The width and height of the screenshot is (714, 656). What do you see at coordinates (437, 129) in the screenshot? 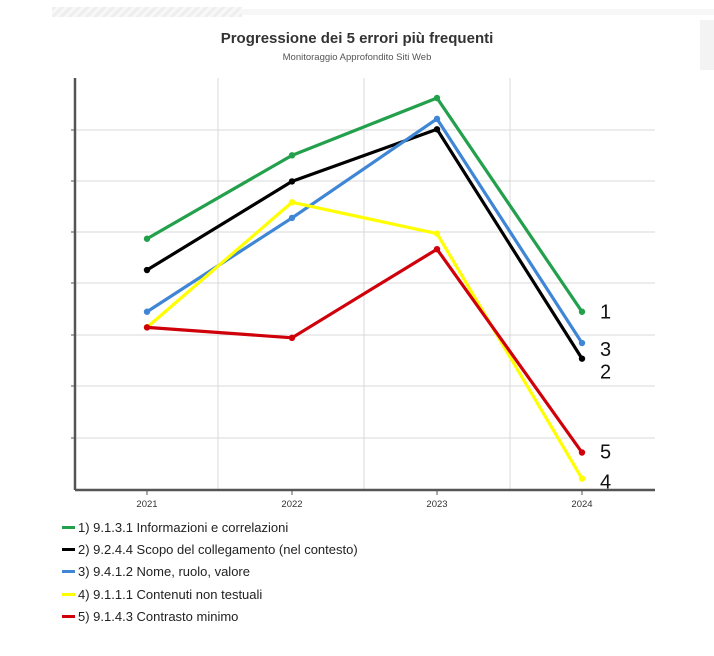
I see `data-point-2-2023` at bounding box center [437, 129].